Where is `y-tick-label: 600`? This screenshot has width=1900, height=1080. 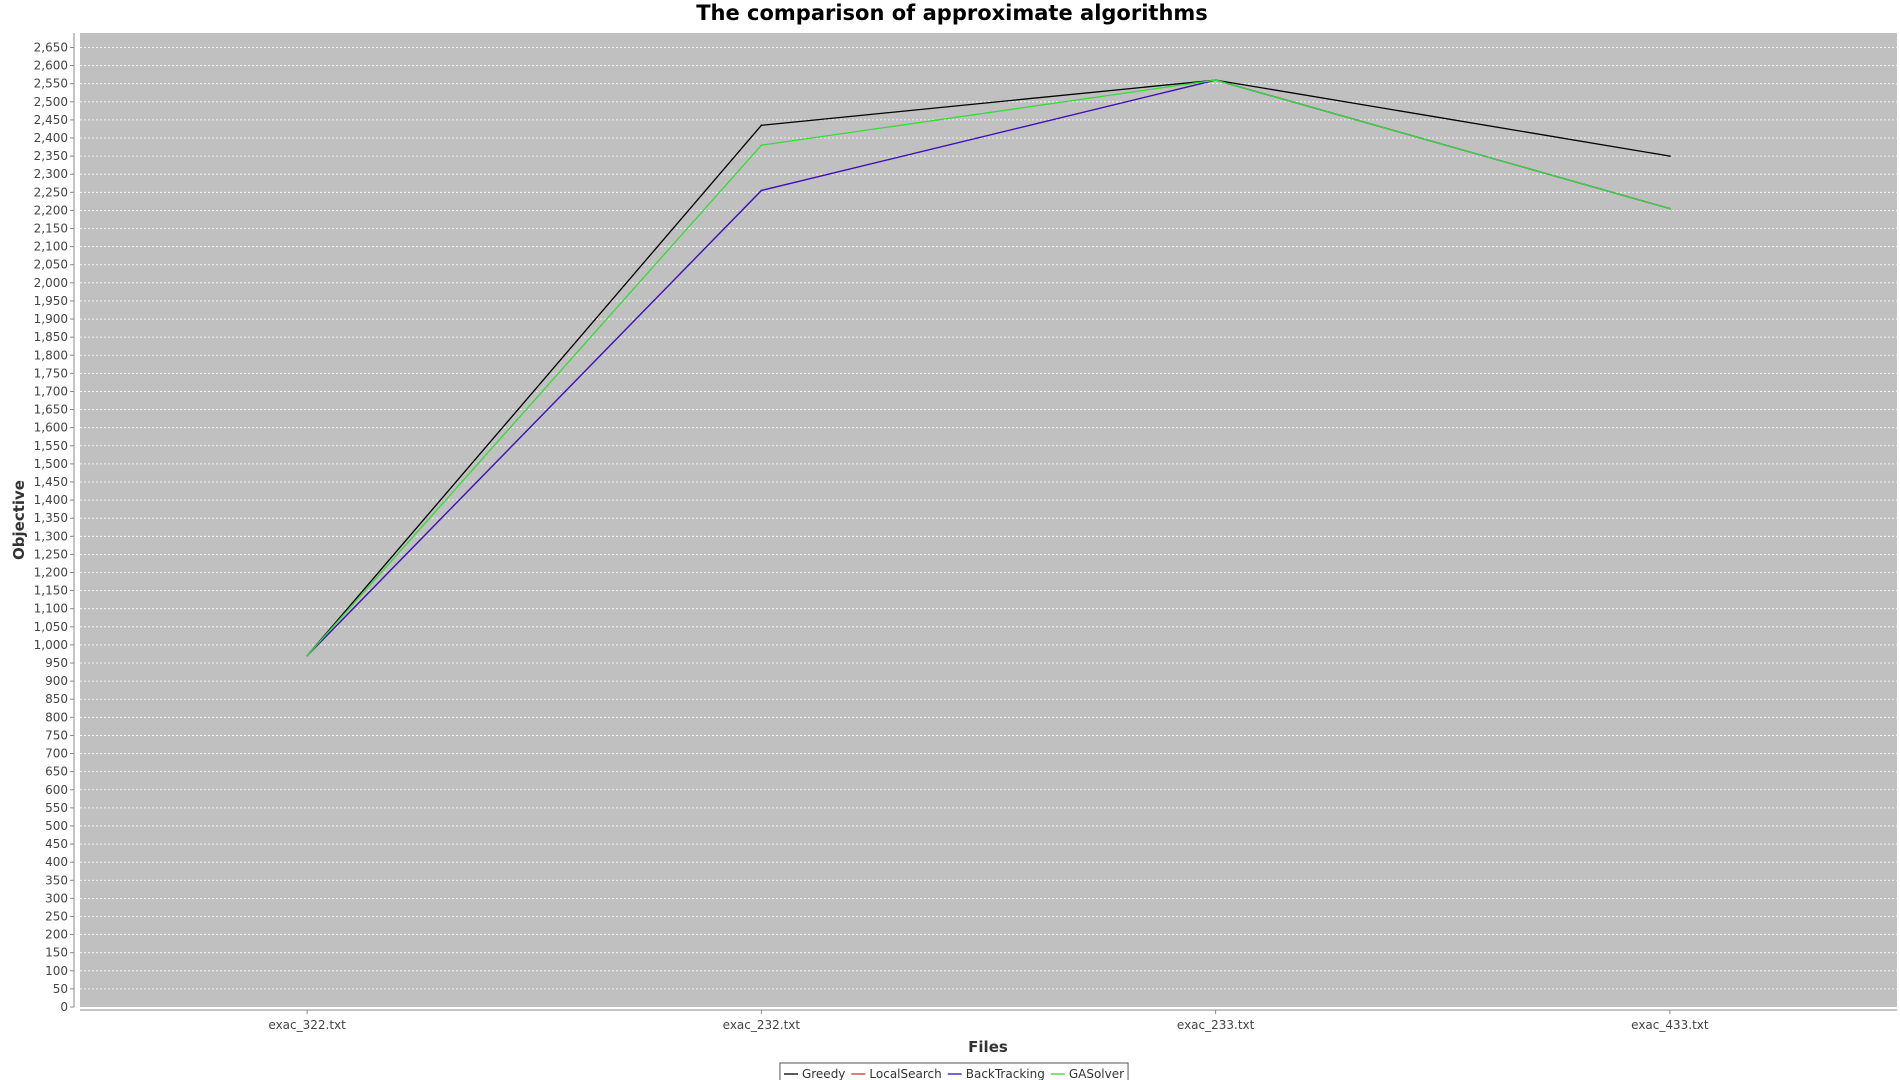 y-tick-label: 600 is located at coordinates (56, 790).